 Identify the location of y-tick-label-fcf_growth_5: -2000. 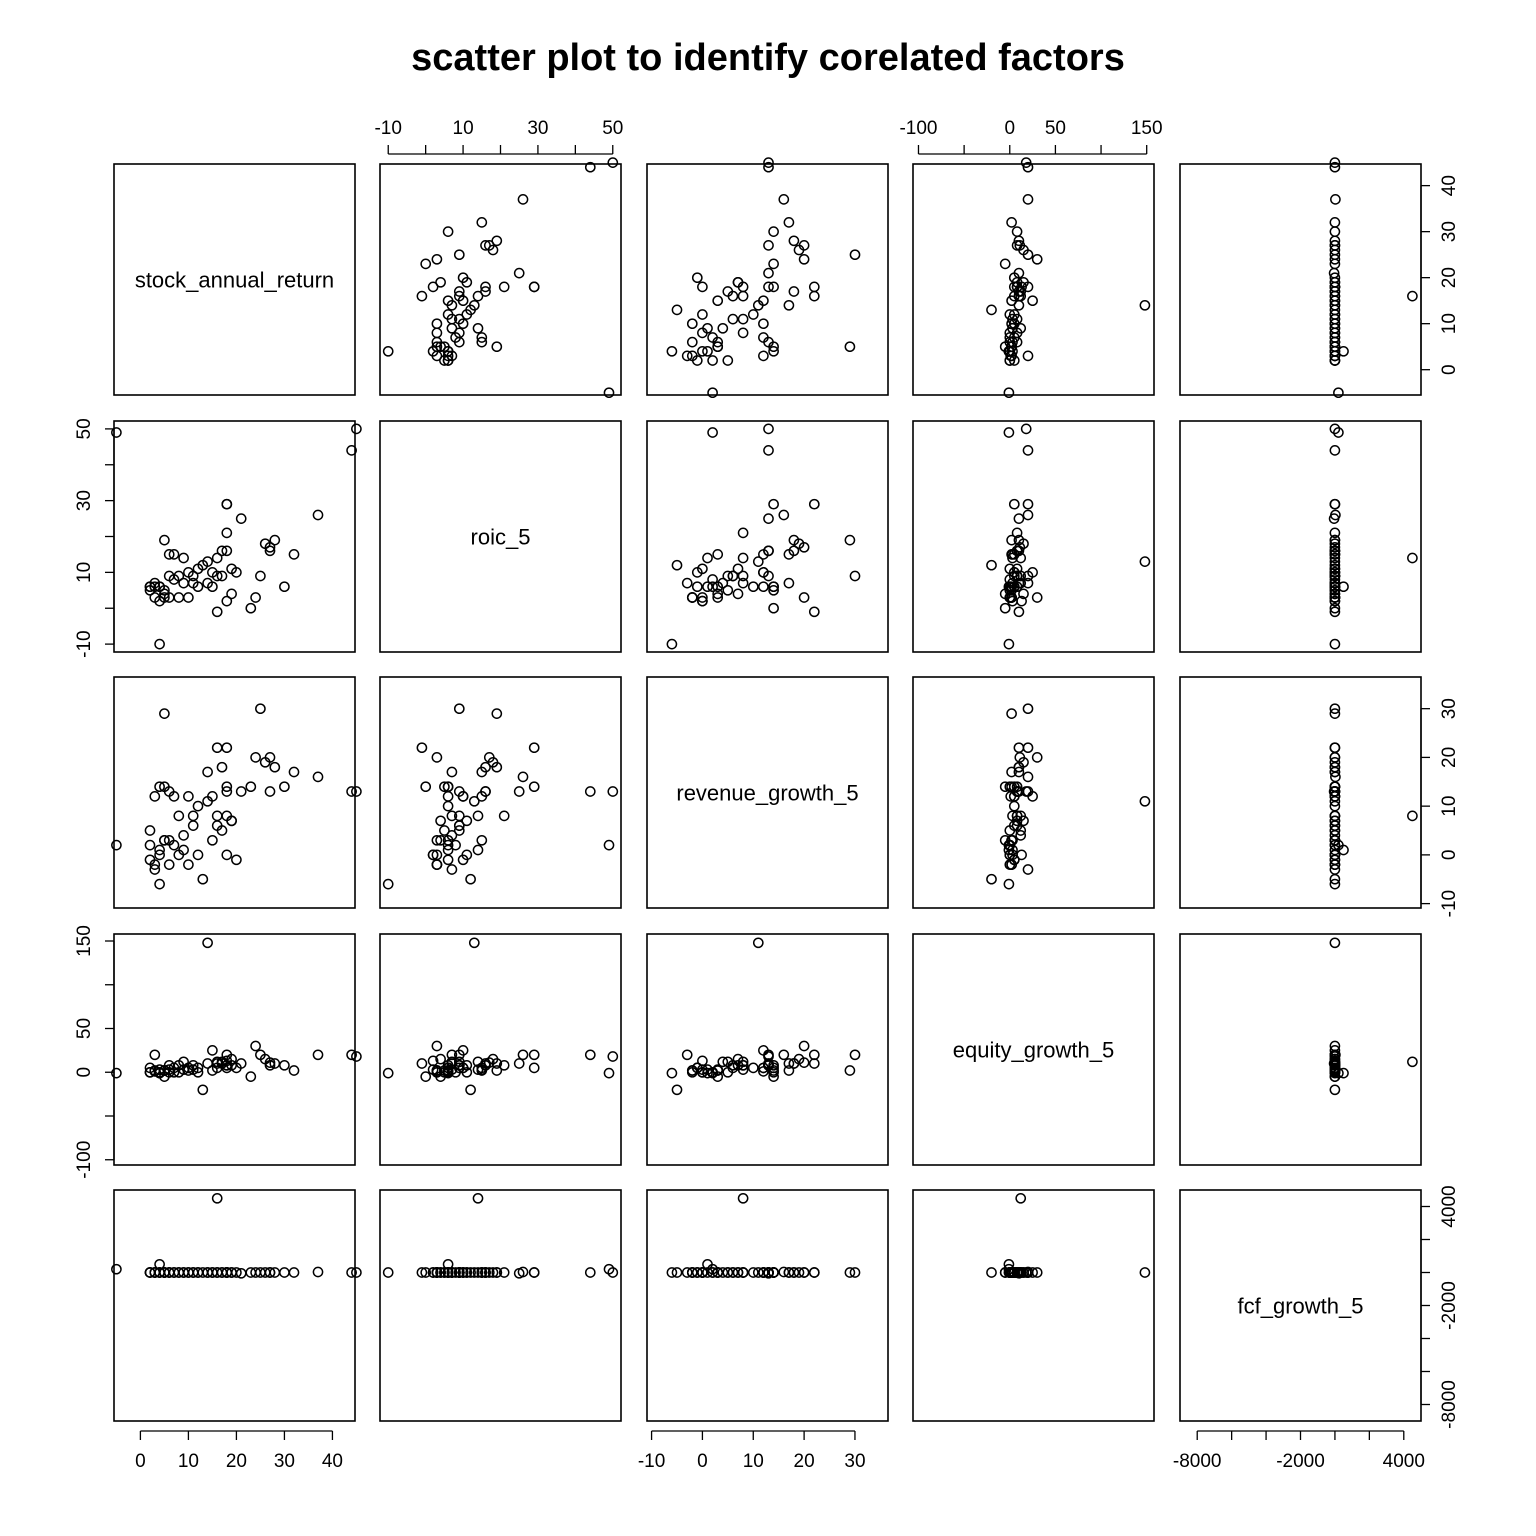
(1449, 1305).